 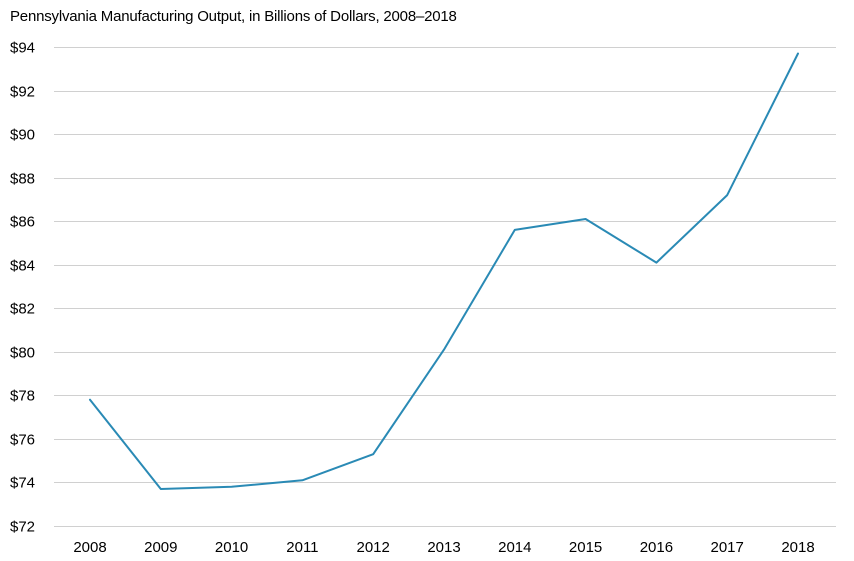 I want to click on y-tick-label: $74, so click(x=22, y=483).